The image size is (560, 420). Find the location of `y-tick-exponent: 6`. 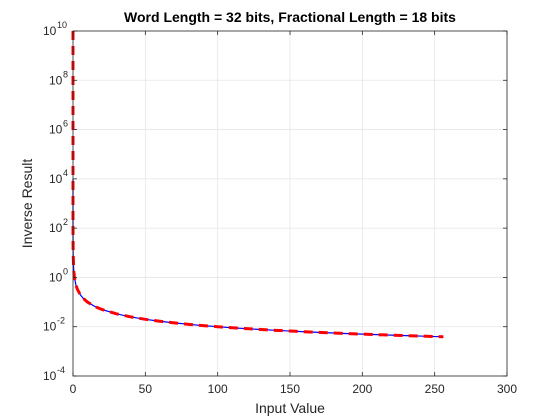

y-tick-exponent: 6 is located at coordinates (65, 124).